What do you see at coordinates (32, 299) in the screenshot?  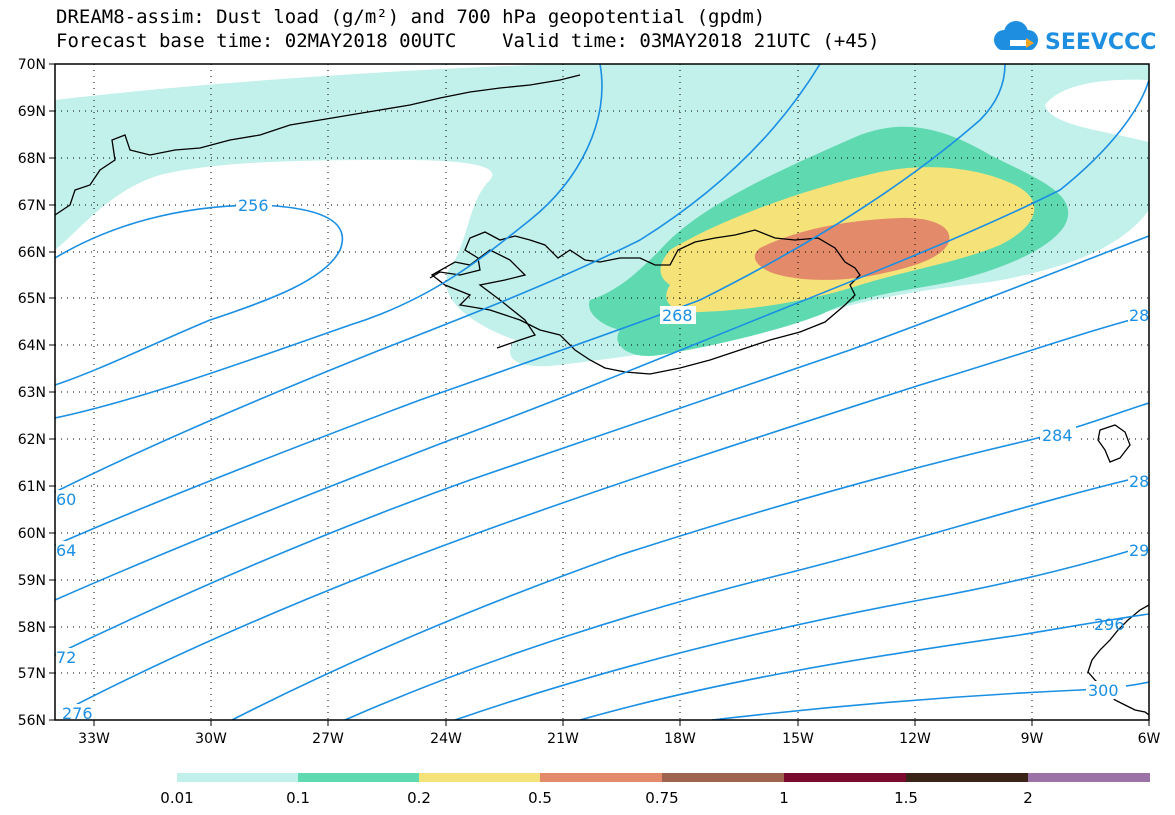 I see `lat-label: 65N` at bounding box center [32, 299].